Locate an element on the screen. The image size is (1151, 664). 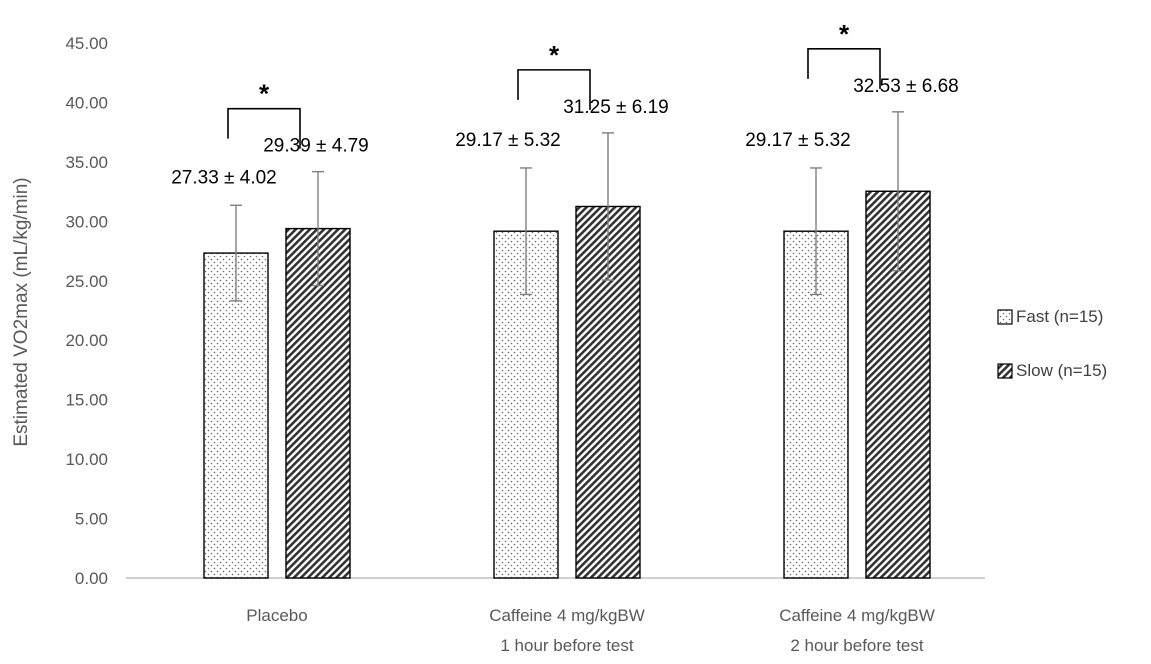
y-tick-label: 5.00 is located at coordinates (91, 519).